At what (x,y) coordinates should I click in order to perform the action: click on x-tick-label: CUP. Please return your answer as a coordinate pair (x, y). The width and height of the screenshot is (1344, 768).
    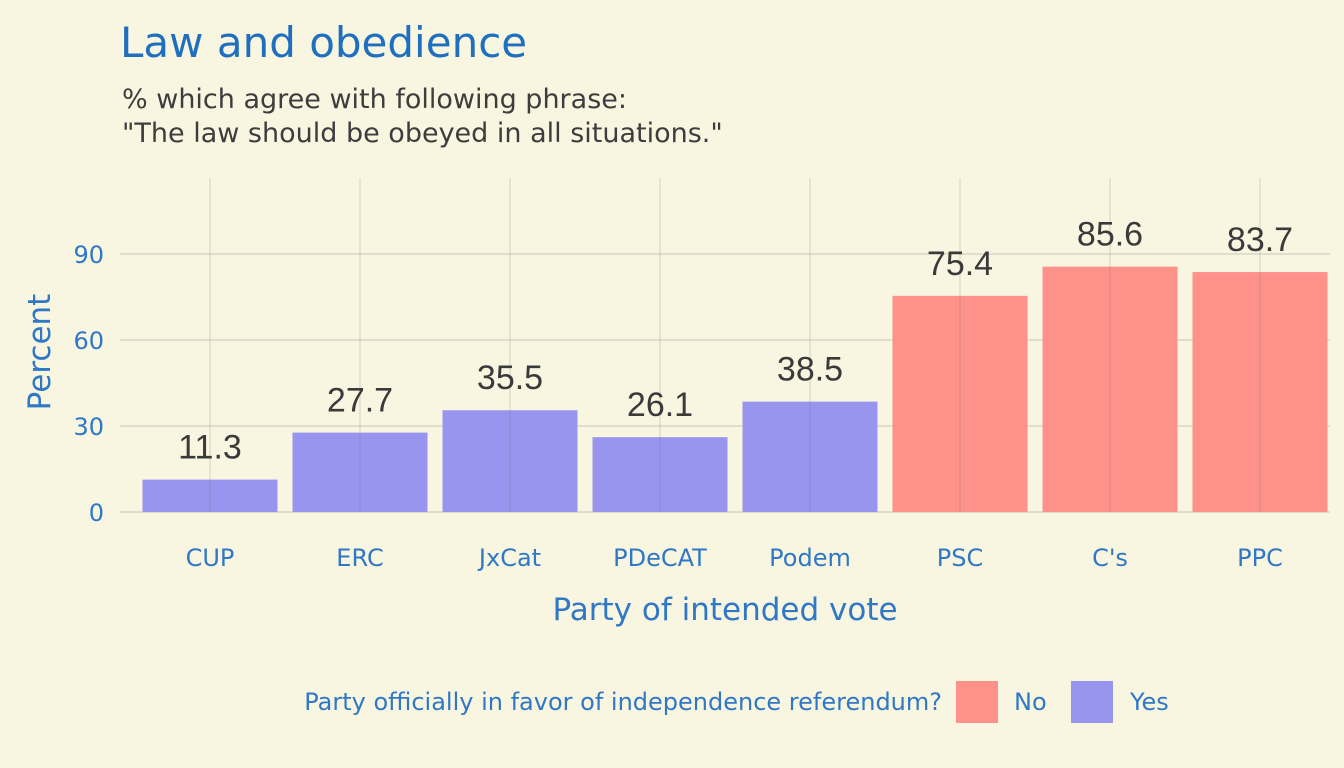
    Looking at the image, I should click on (210, 558).